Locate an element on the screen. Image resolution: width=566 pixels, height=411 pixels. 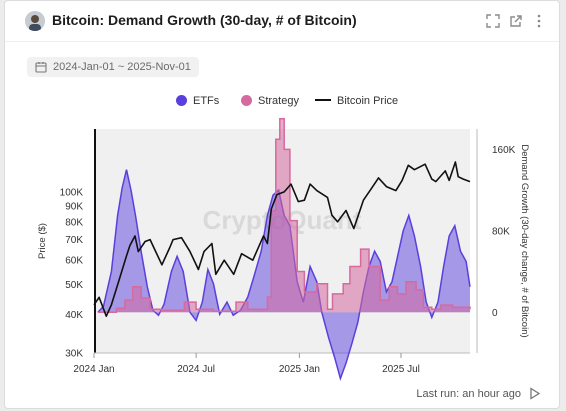
legend-swatch-strategy is located at coordinates (246, 100).